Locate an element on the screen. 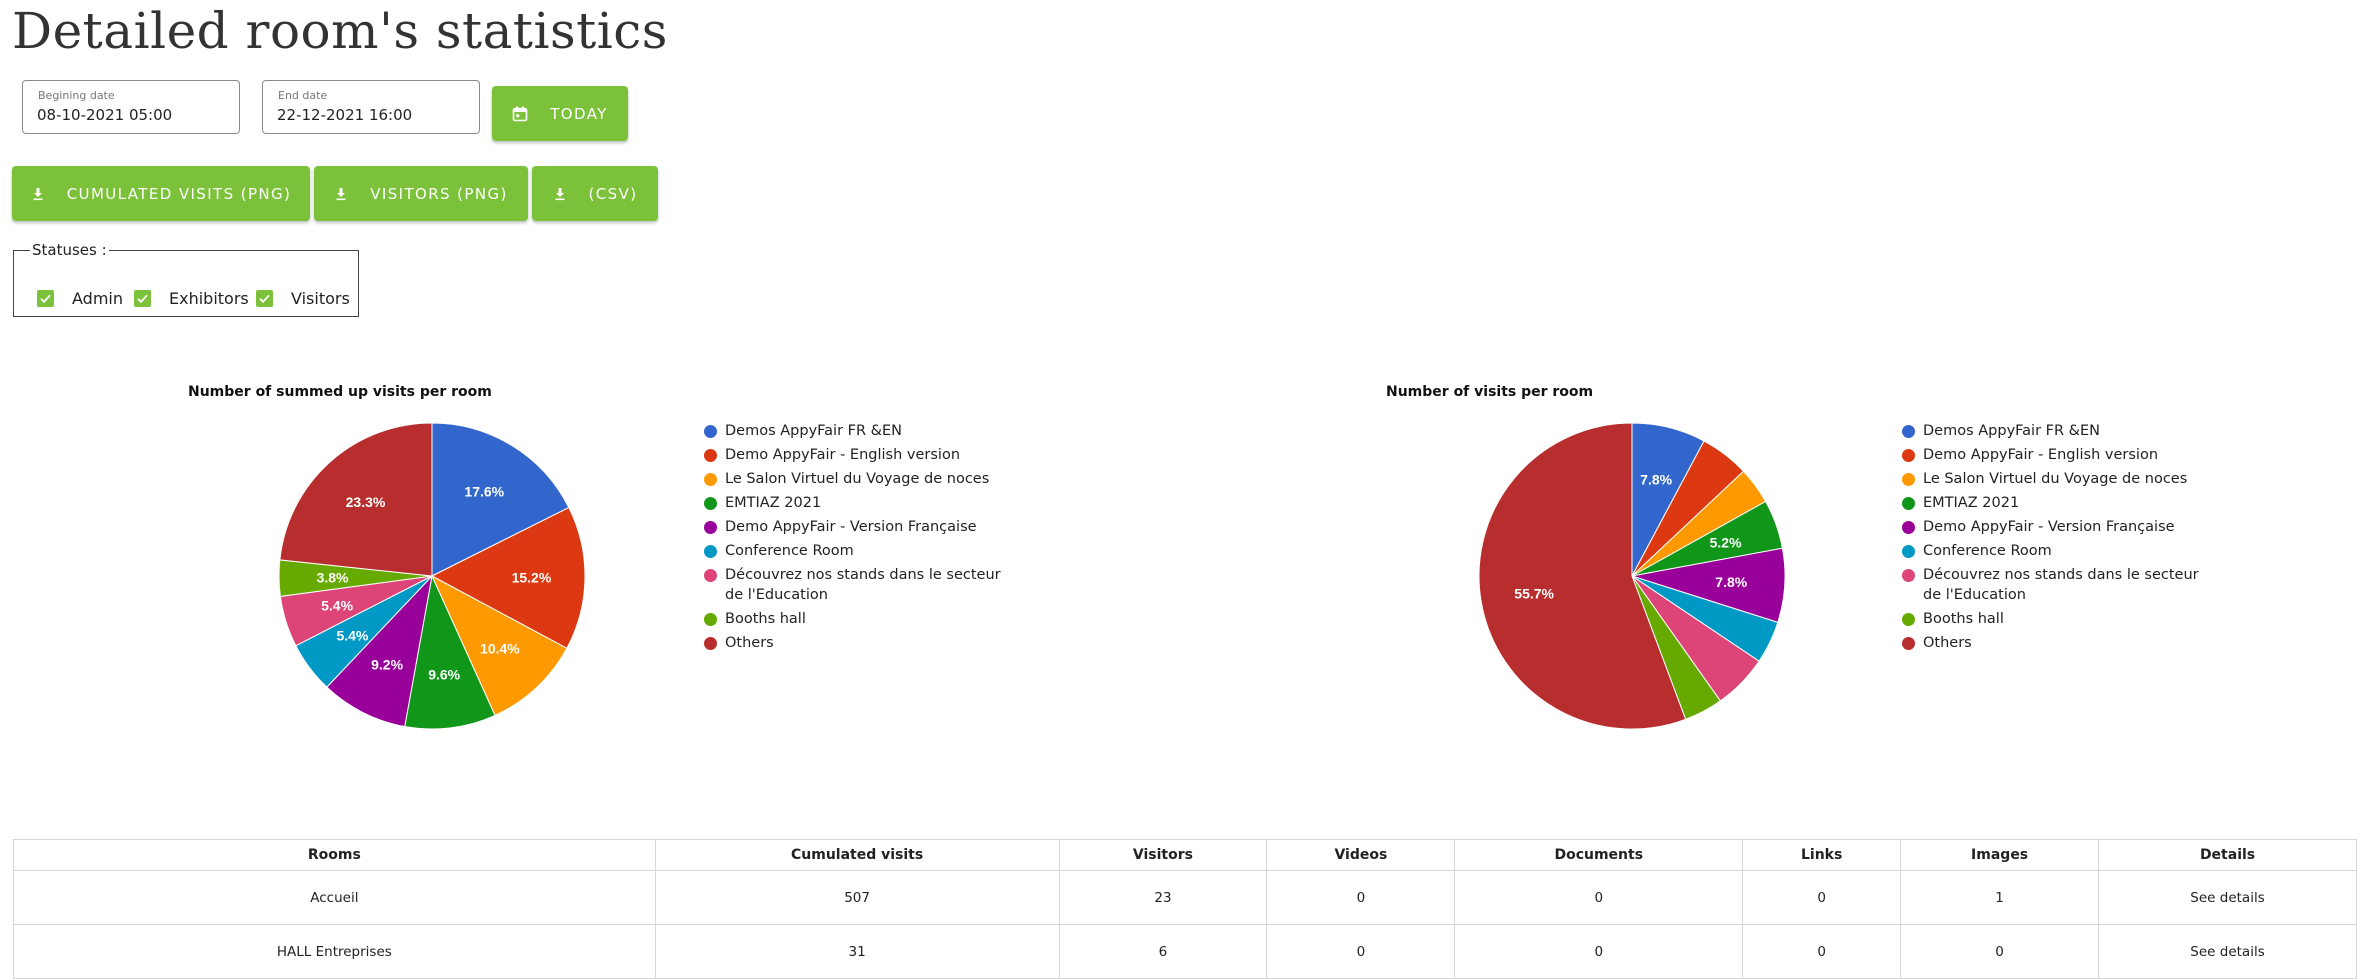 This screenshot has height=979, width=2366. cell-videos: 0 is located at coordinates (1361, 897).